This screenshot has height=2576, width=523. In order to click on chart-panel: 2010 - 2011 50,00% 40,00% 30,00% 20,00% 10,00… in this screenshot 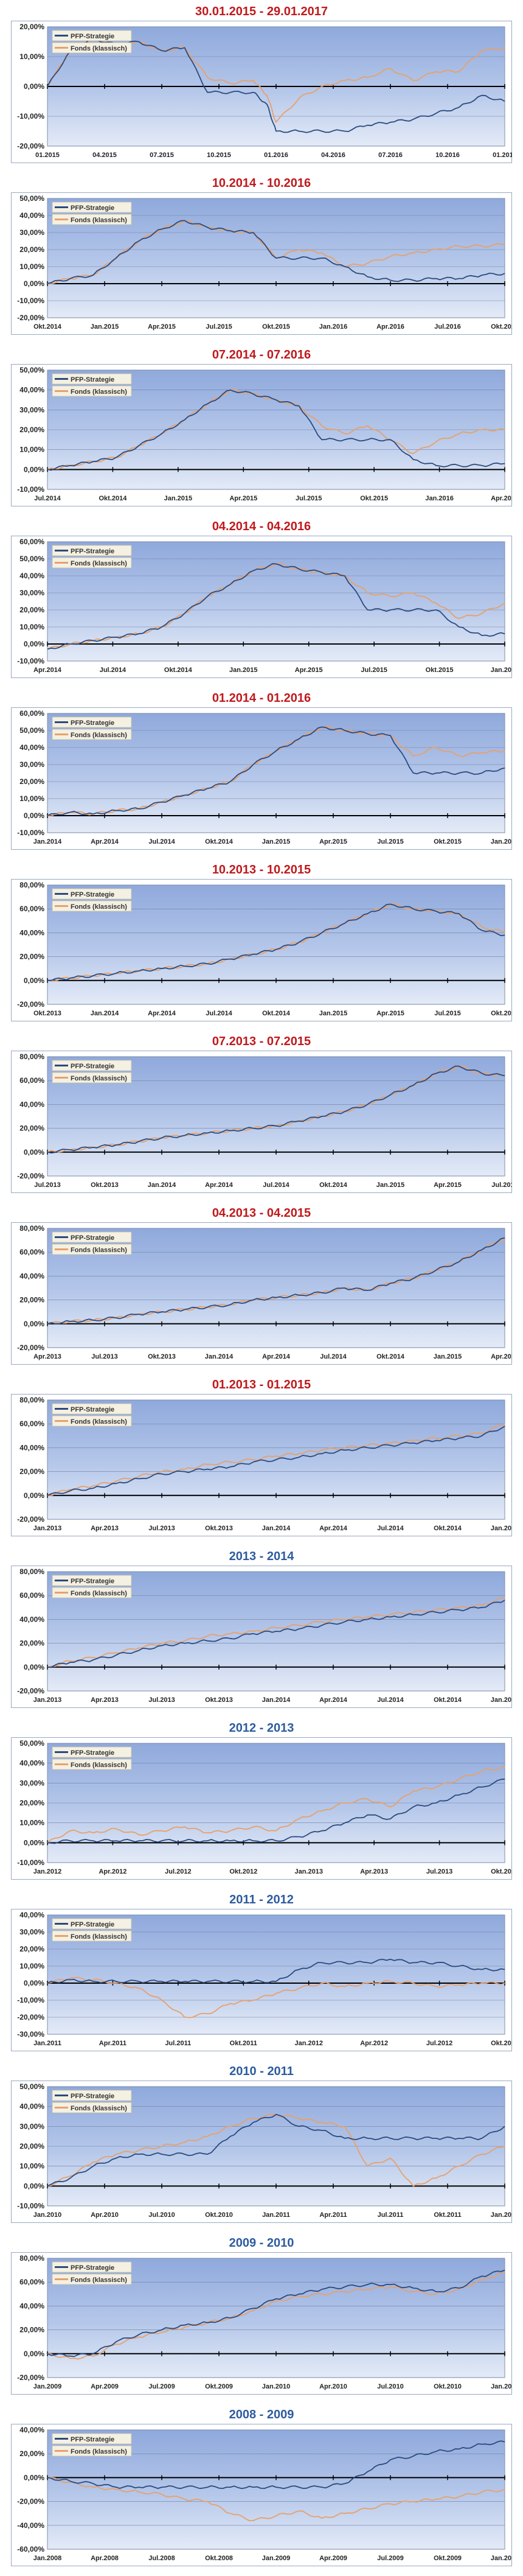, I will do `click(261, 2145)`.